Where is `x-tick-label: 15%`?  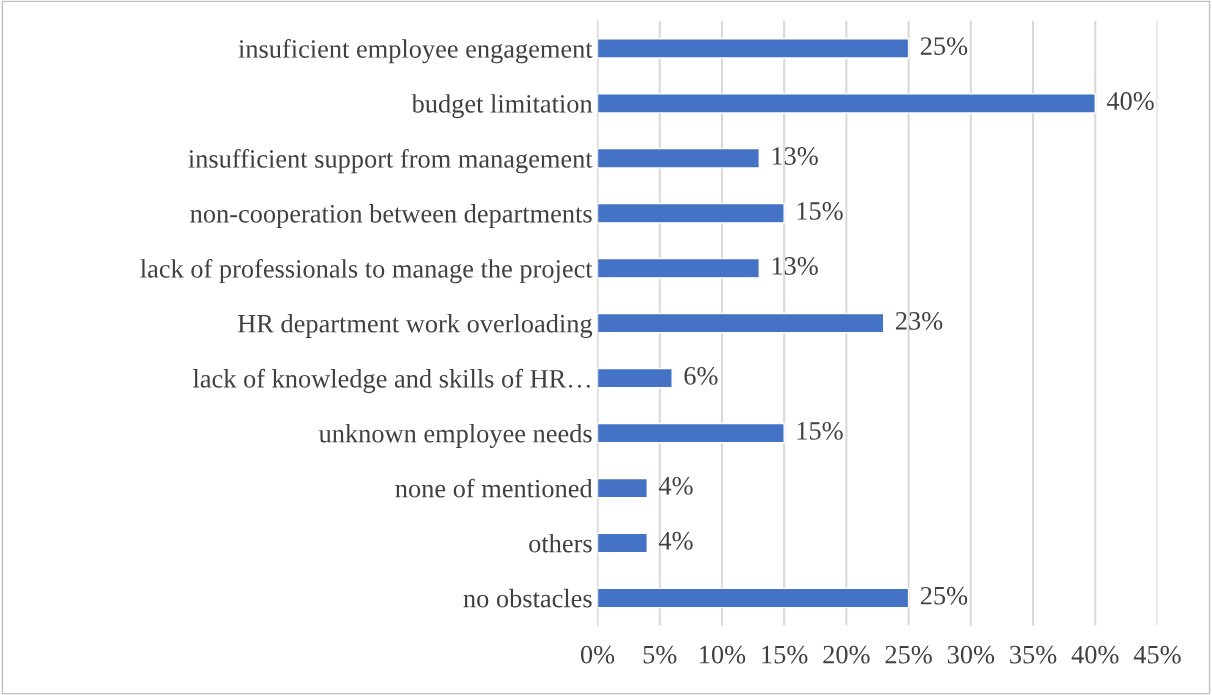
x-tick-label: 15% is located at coordinates (785, 654).